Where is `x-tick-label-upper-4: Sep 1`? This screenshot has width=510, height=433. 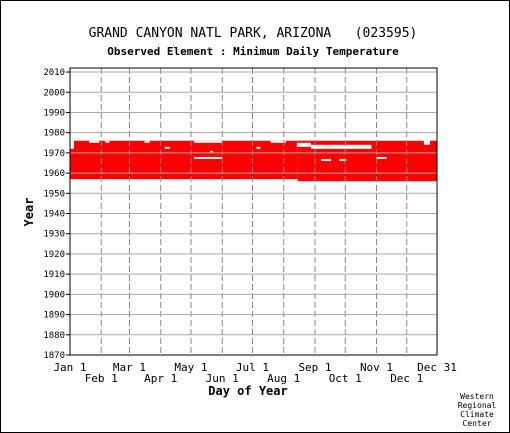 x-tick-label-upper-4: Sep 1 is located at coordinates (314, 367).